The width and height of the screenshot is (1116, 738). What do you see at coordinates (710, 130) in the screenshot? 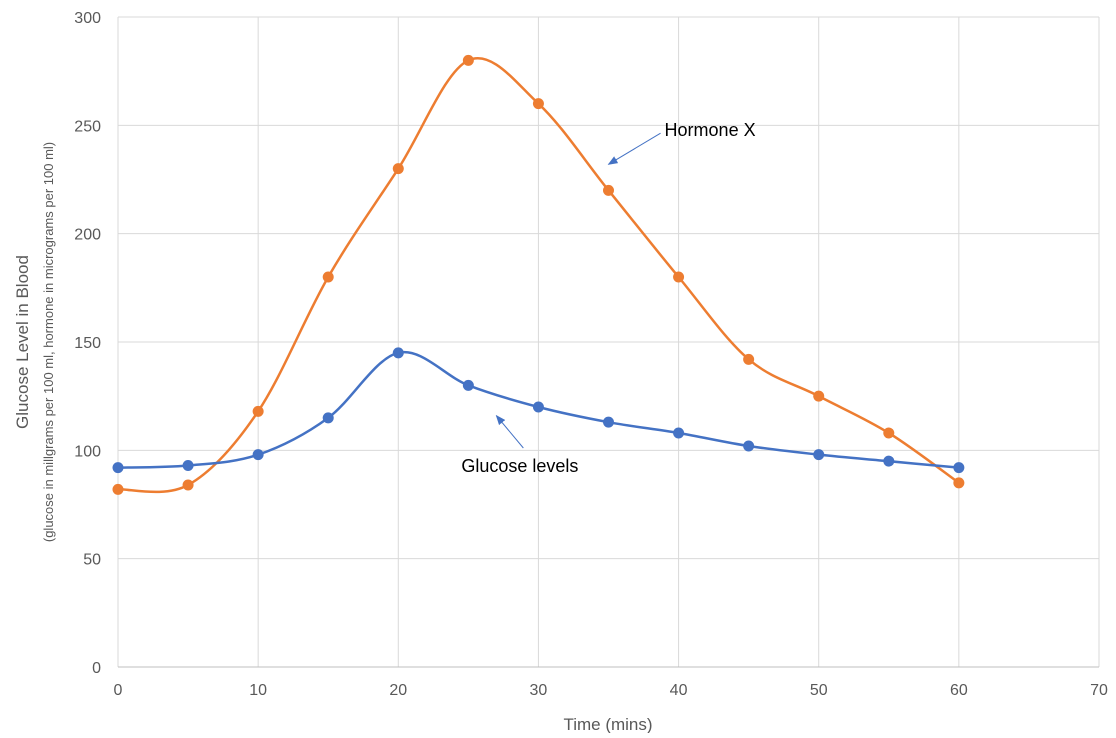
I see `annotation-label: Hormone X` at bounding box center [710, 130].